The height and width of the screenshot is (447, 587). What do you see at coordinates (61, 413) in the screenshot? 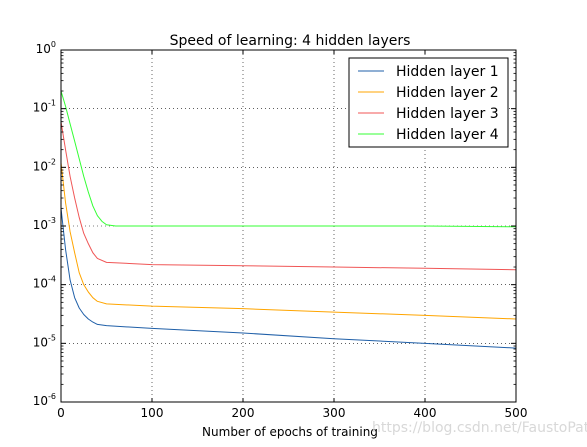
I see `x-tick-label: 0` at bounding box center [61, 413].